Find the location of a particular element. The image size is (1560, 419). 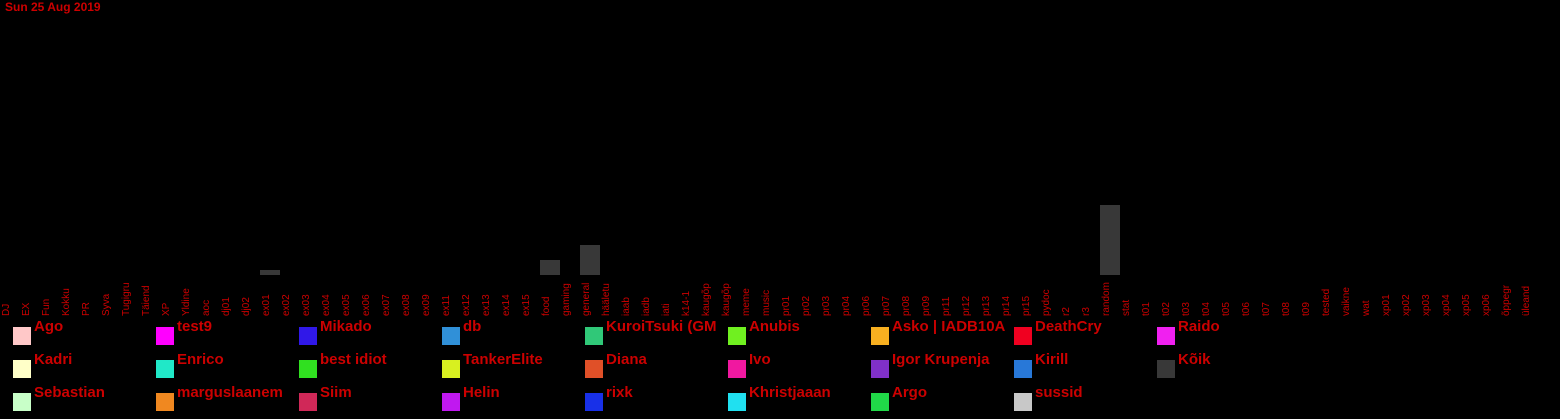

x-tick-label: iaab is located at coordinates (626, 306).